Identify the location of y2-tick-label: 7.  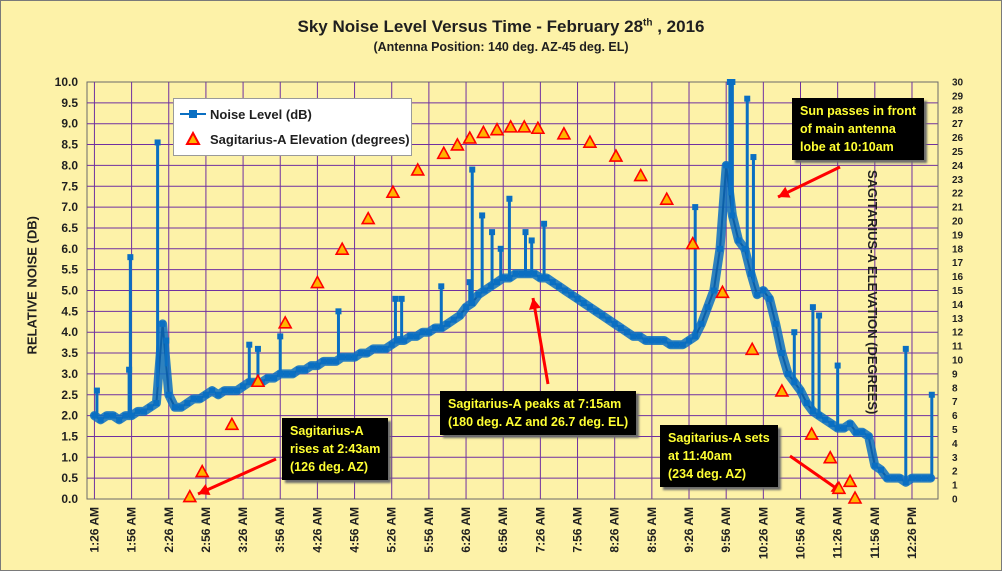
(955, 402).